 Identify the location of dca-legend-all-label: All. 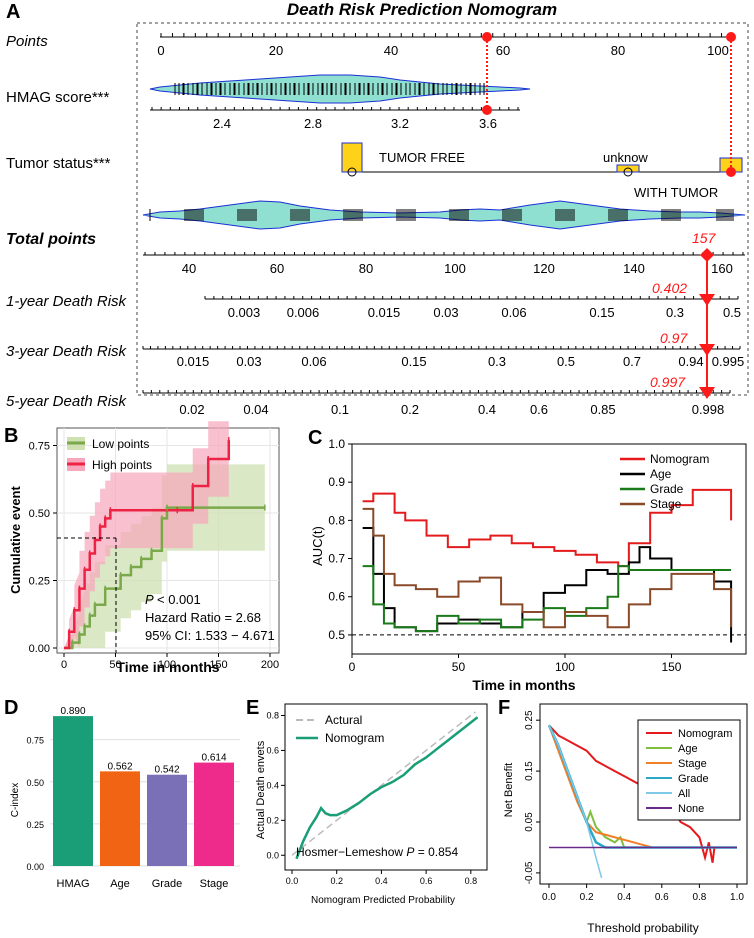
(684, 794).